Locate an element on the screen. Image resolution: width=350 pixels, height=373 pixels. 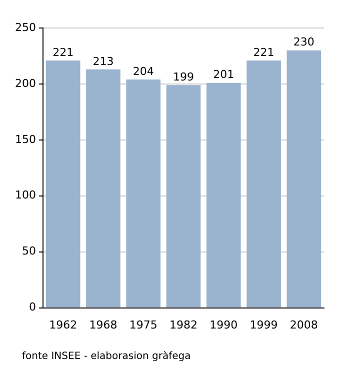
data-label: 201 is located at coordinates (223, 75).